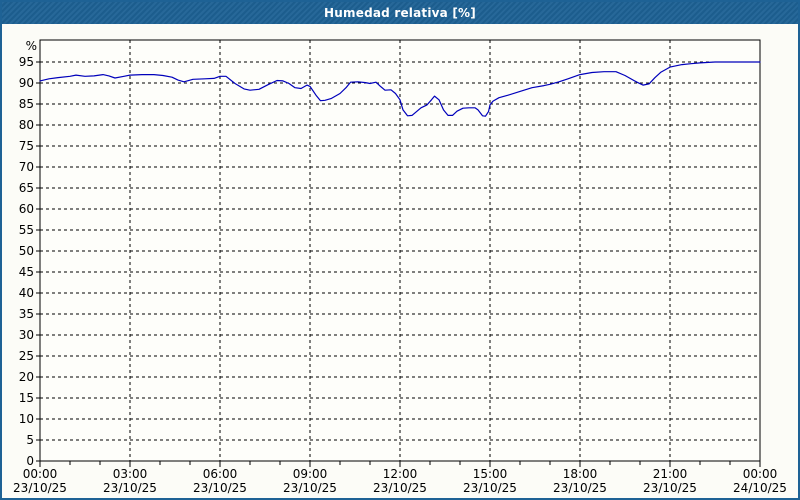  Describe the element at coordinates (760, 488) in the screenshot. I see `x-tick-date-label: 24/10/25` at that location.